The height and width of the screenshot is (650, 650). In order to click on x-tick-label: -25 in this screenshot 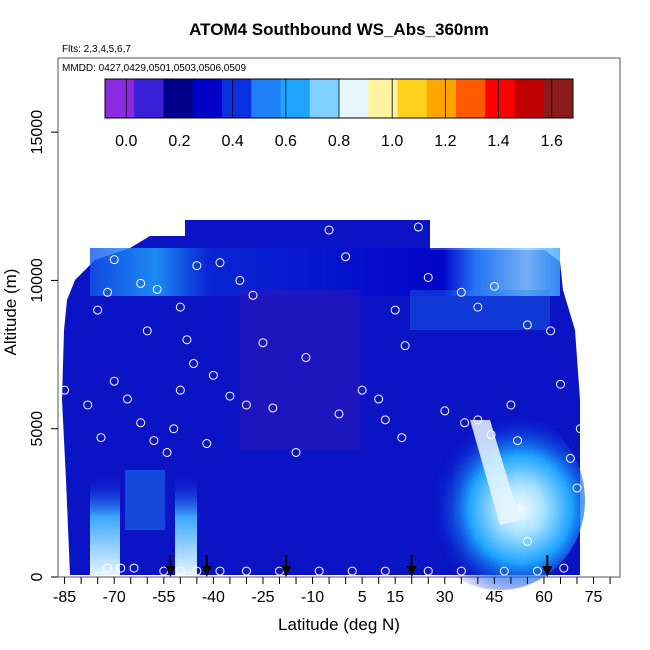, I will do `click(262, 597)`.